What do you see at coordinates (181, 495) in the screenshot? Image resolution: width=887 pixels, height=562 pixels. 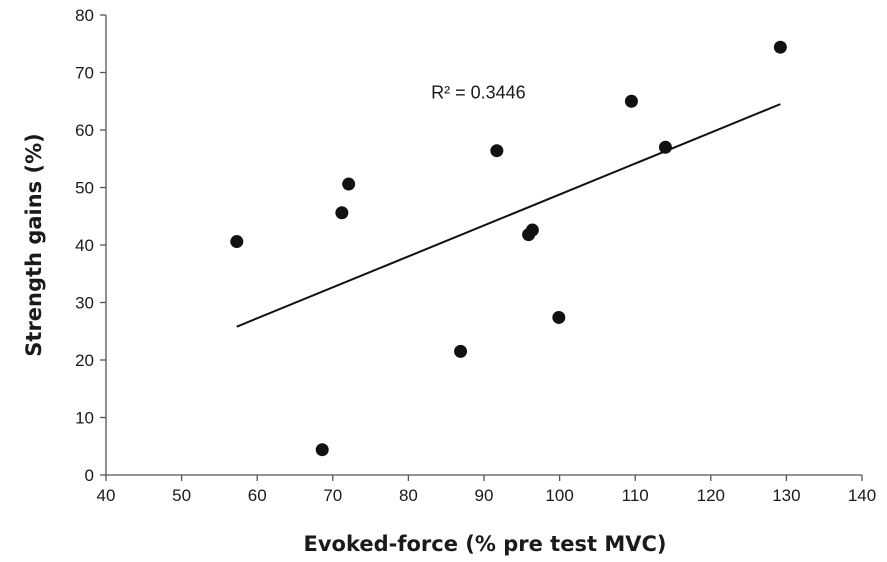 I see `x-tick-label: 50` at bounding box center [181, 495].